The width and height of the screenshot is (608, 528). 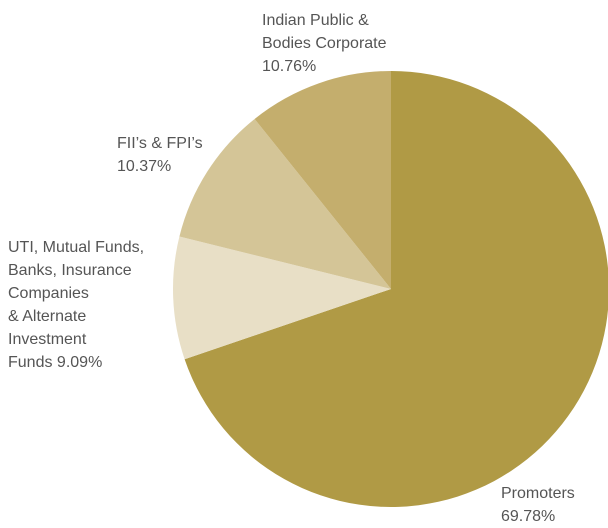 What do you see at coordinates (538, 505) in the screenshot?
I see `slice-label: Promoters 69.78%` at bounding box center [538, 505].